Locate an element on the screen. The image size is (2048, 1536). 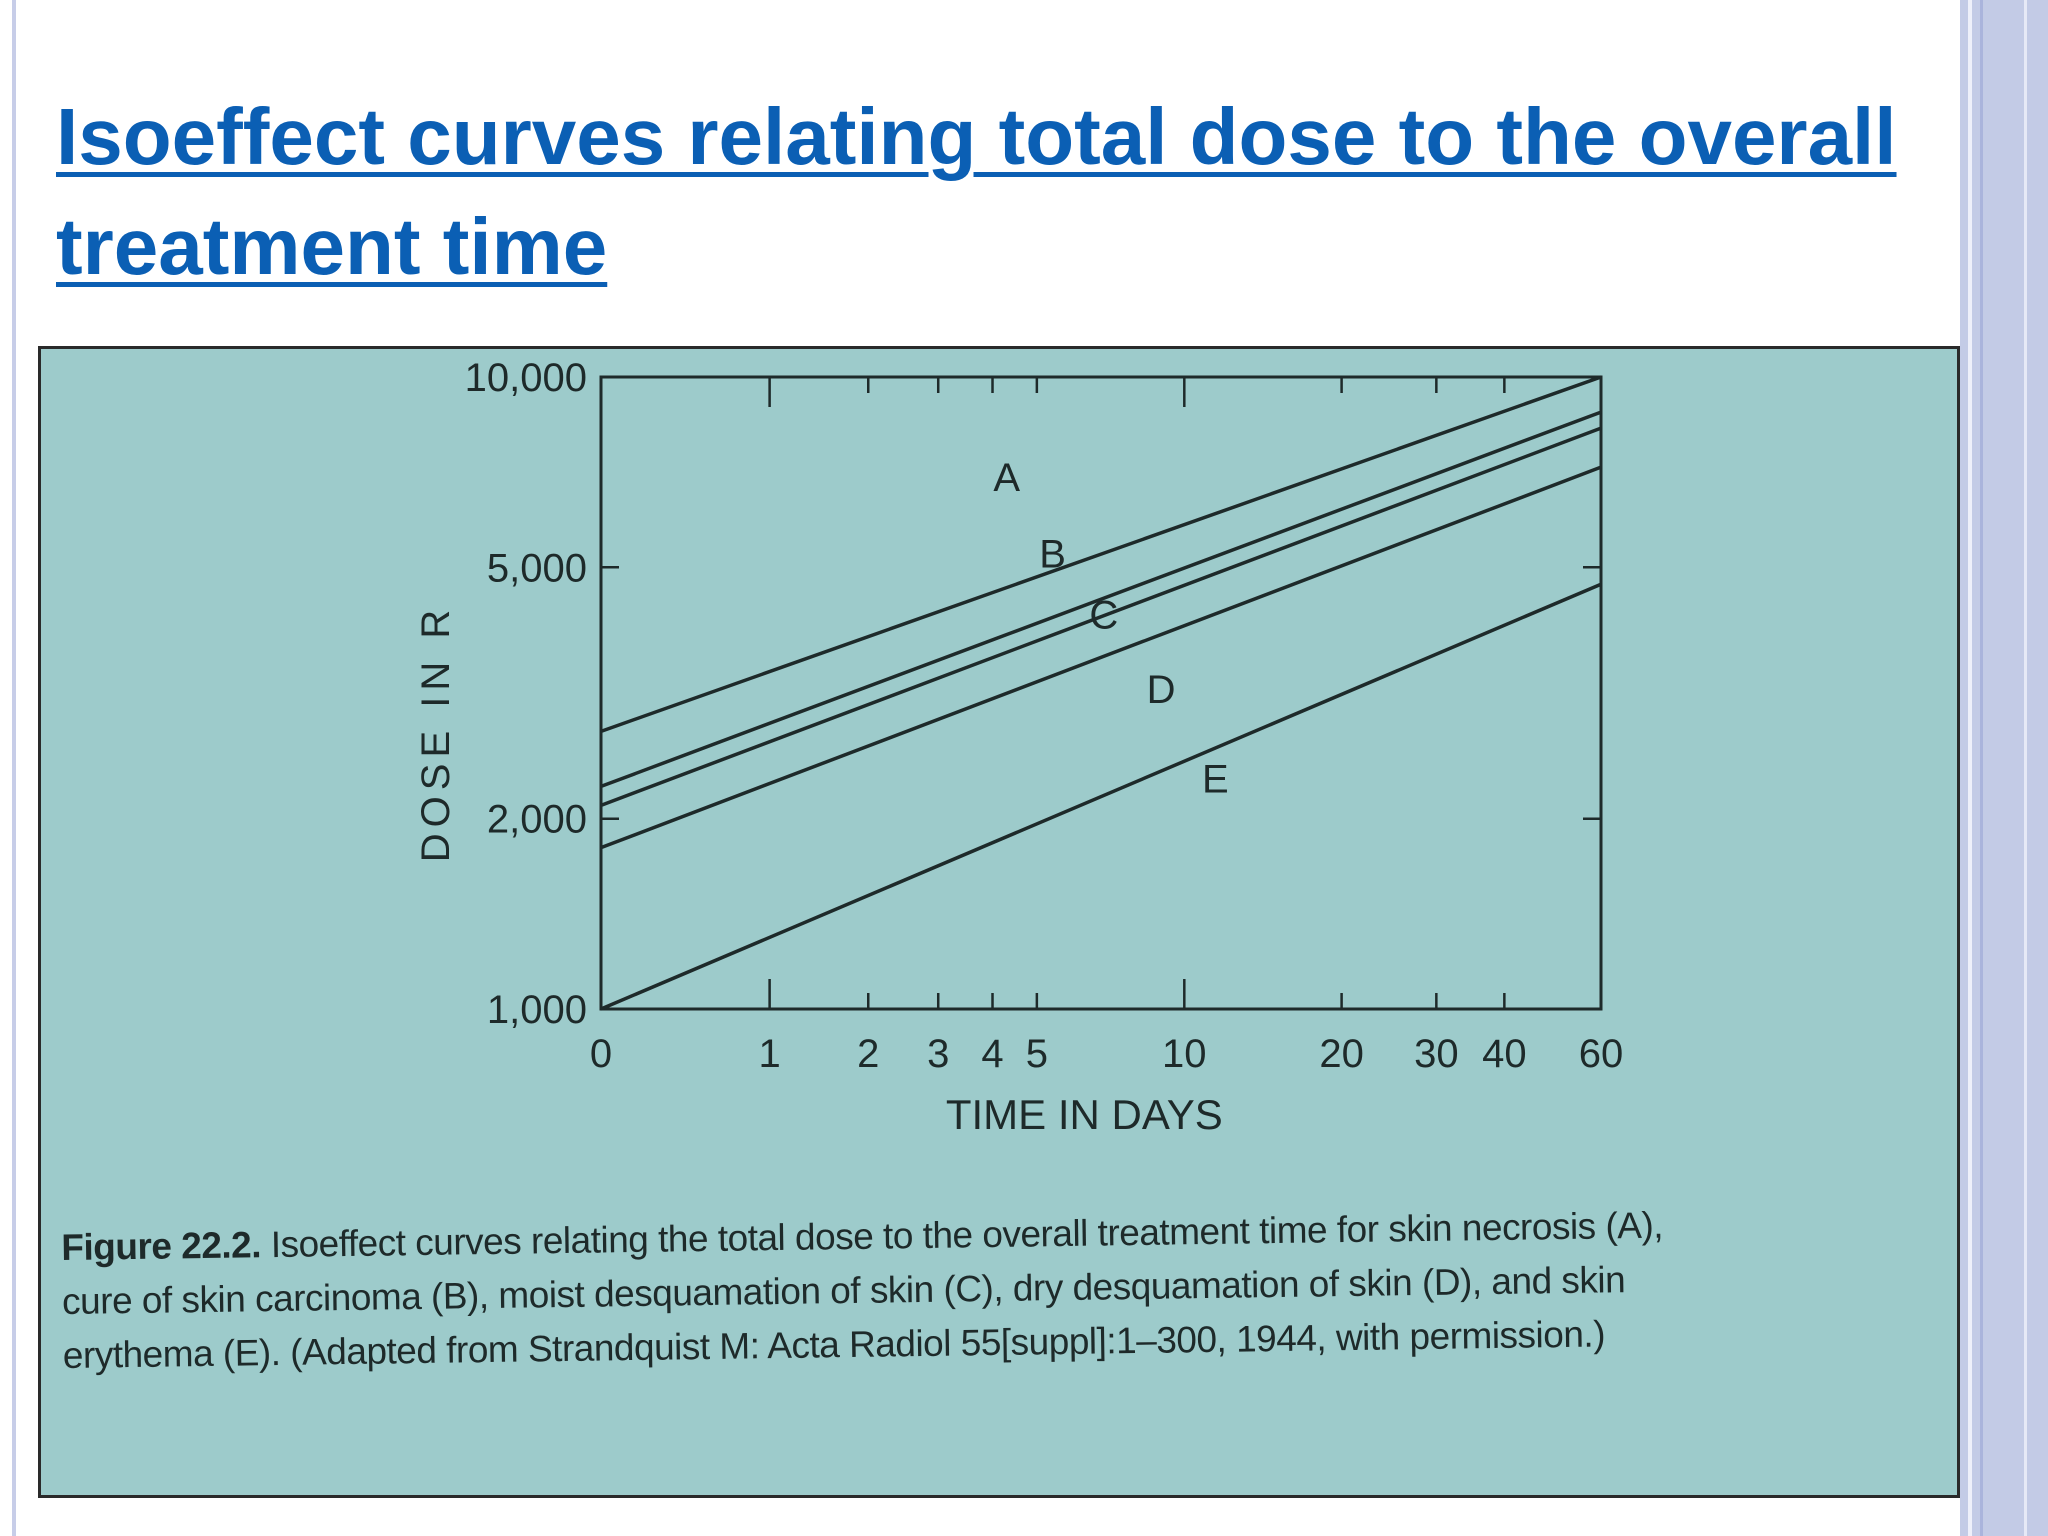
right-decorative-band is located at coordinates (2004, 768).